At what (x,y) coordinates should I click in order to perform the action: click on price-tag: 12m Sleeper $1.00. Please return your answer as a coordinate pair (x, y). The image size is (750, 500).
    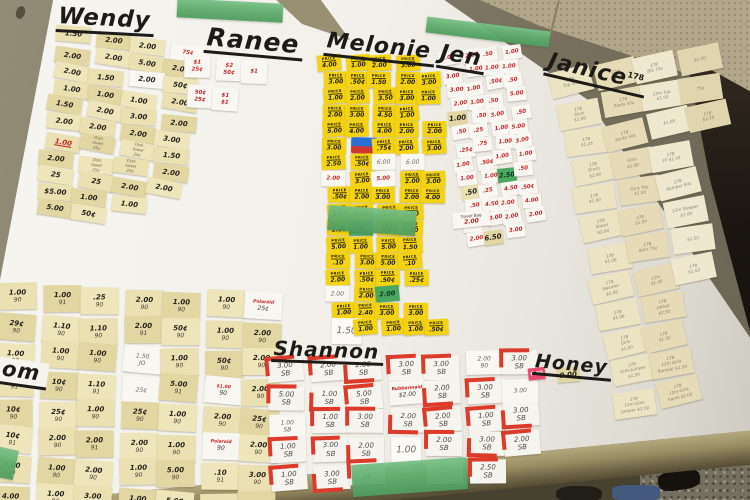
    Looking at the image, I should click on (685, 211).